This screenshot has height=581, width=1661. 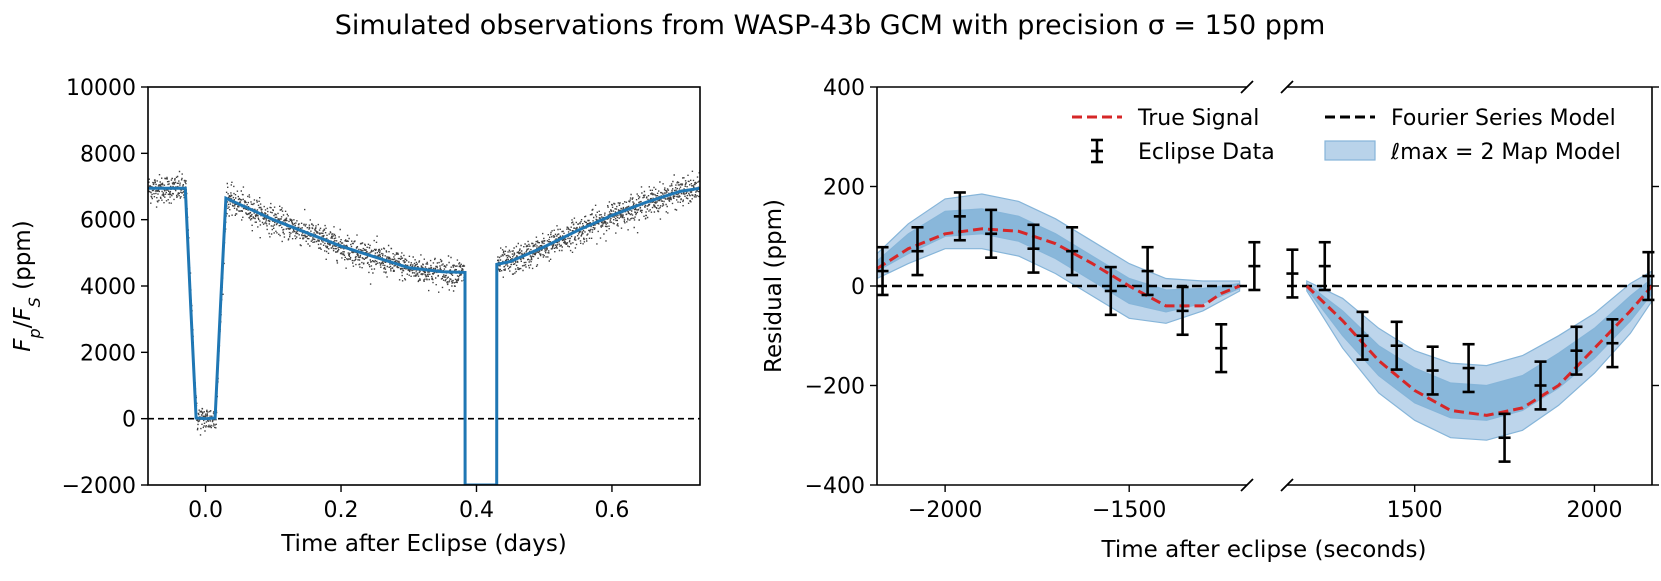 What do you see at coordinates (611, 510) in the screenshot?
I see `chart-a-xtick-label: 0.6` at bounding box center [611, 510].